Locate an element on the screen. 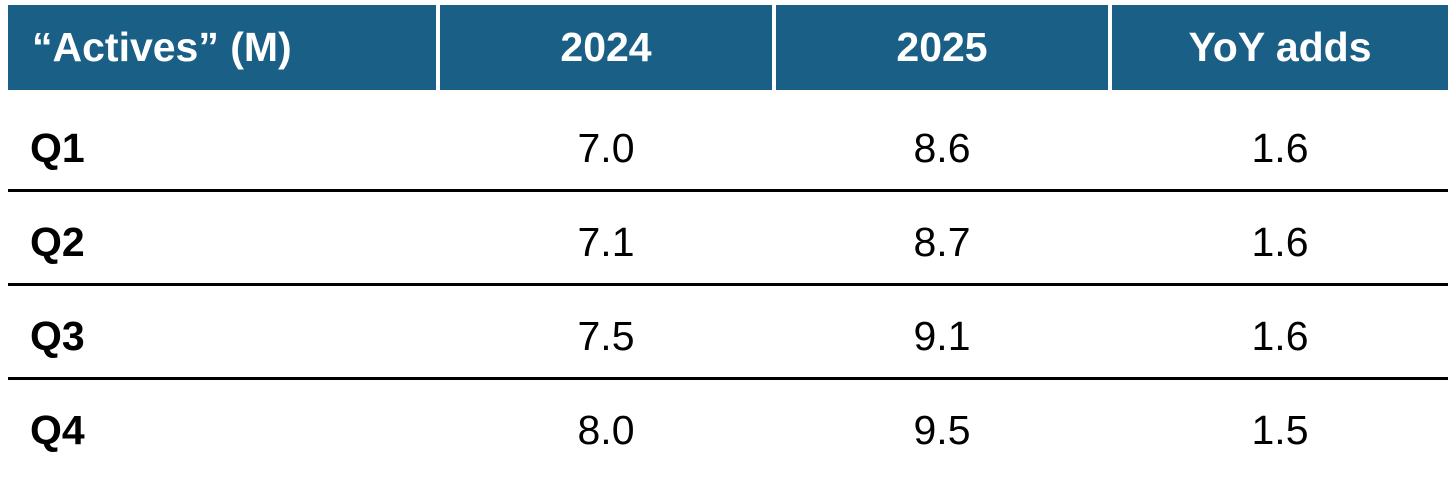  row-label: Q2 is located at coordinates (57, 241).